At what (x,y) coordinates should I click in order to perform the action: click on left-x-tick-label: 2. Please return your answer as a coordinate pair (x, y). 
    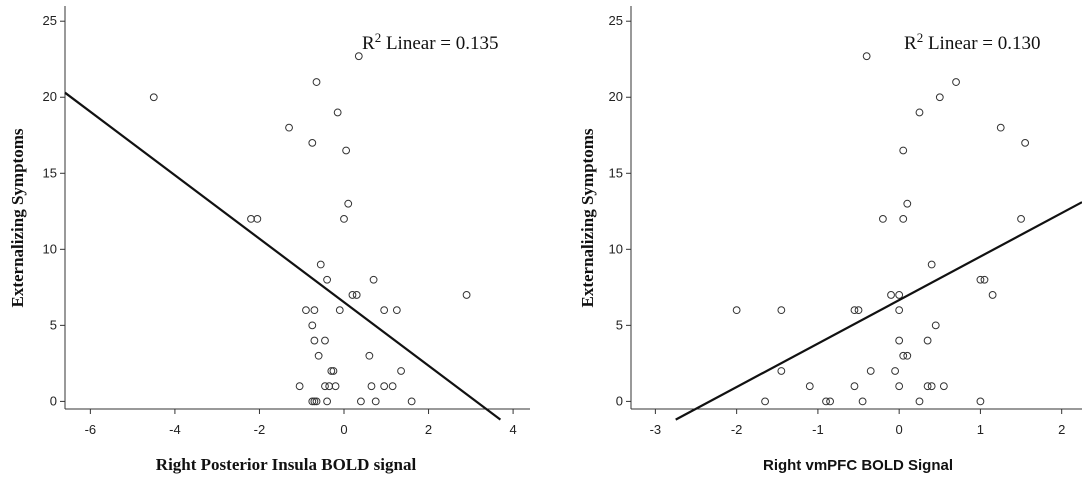
    Looking at the image, I should click on (428, 429).